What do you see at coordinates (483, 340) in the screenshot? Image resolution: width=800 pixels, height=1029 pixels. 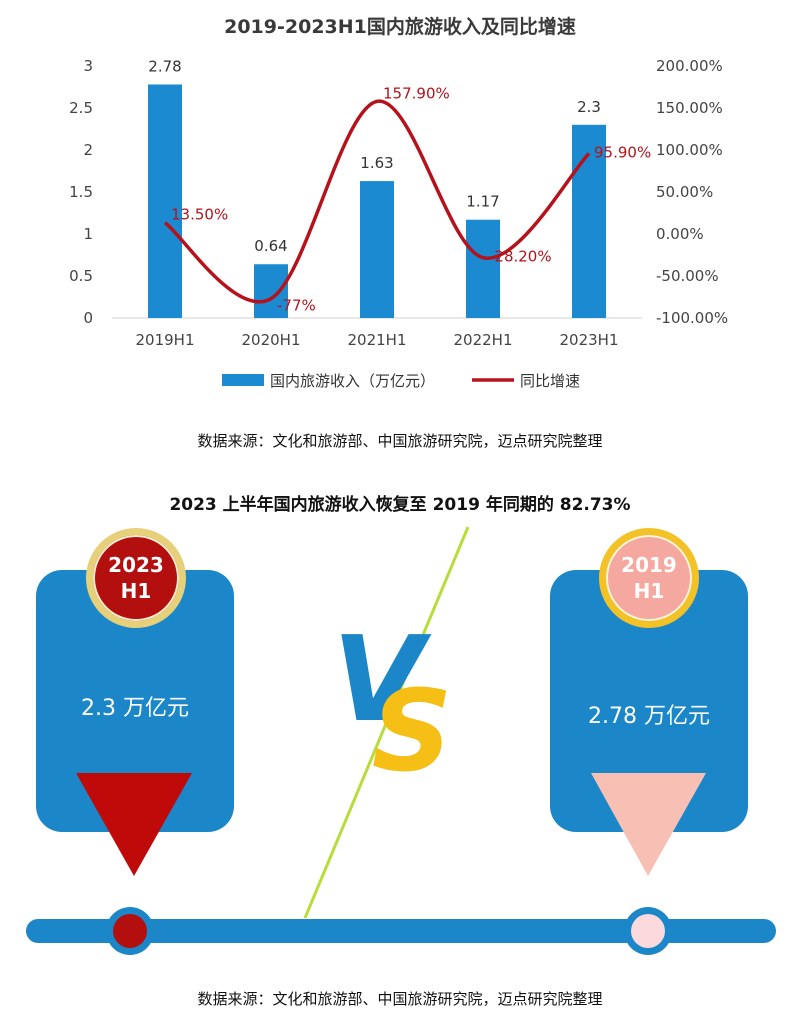 I see `x-axis-tick-label: 2022H1` at bounding box center [483, 340].